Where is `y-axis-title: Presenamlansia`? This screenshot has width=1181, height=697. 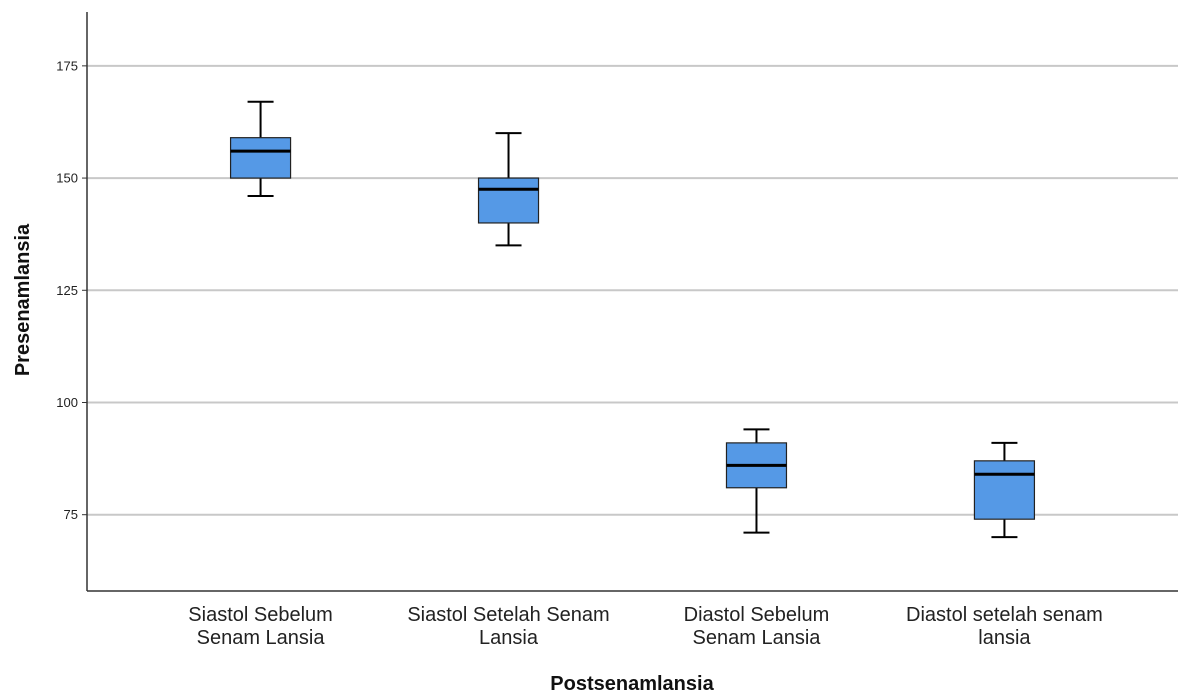
y-axis-title: Presenamlansia is located at coordinates (23, 299).